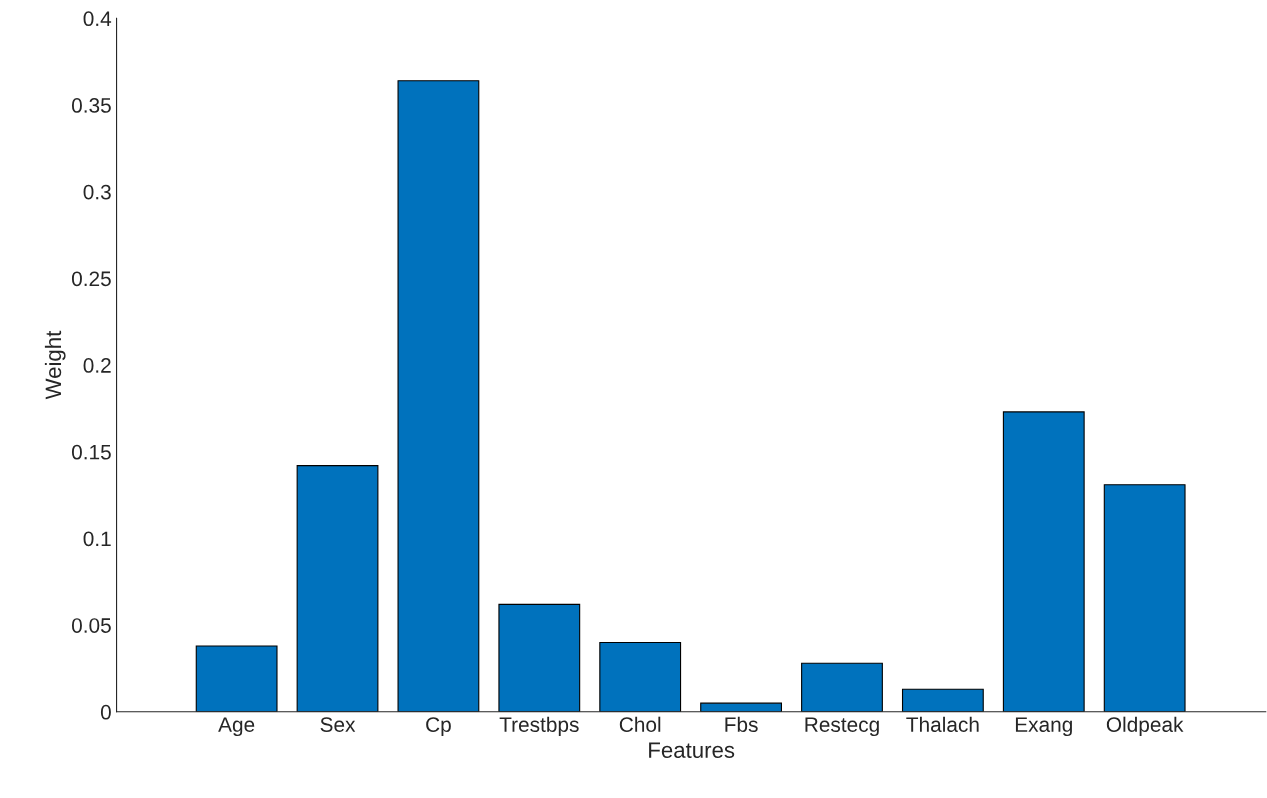 The width and height of the screenshot is (1267, 798). I want to click on y-tick-label: 0.35, so click(91, 105).